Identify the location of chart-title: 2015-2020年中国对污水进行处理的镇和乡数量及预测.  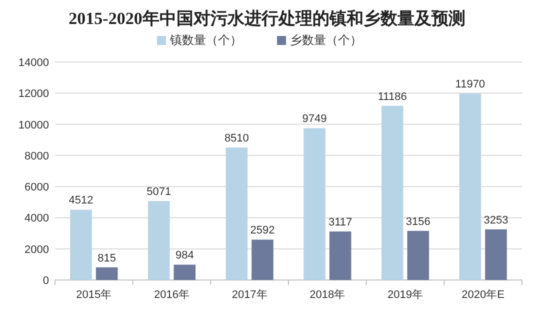
(267, 18).